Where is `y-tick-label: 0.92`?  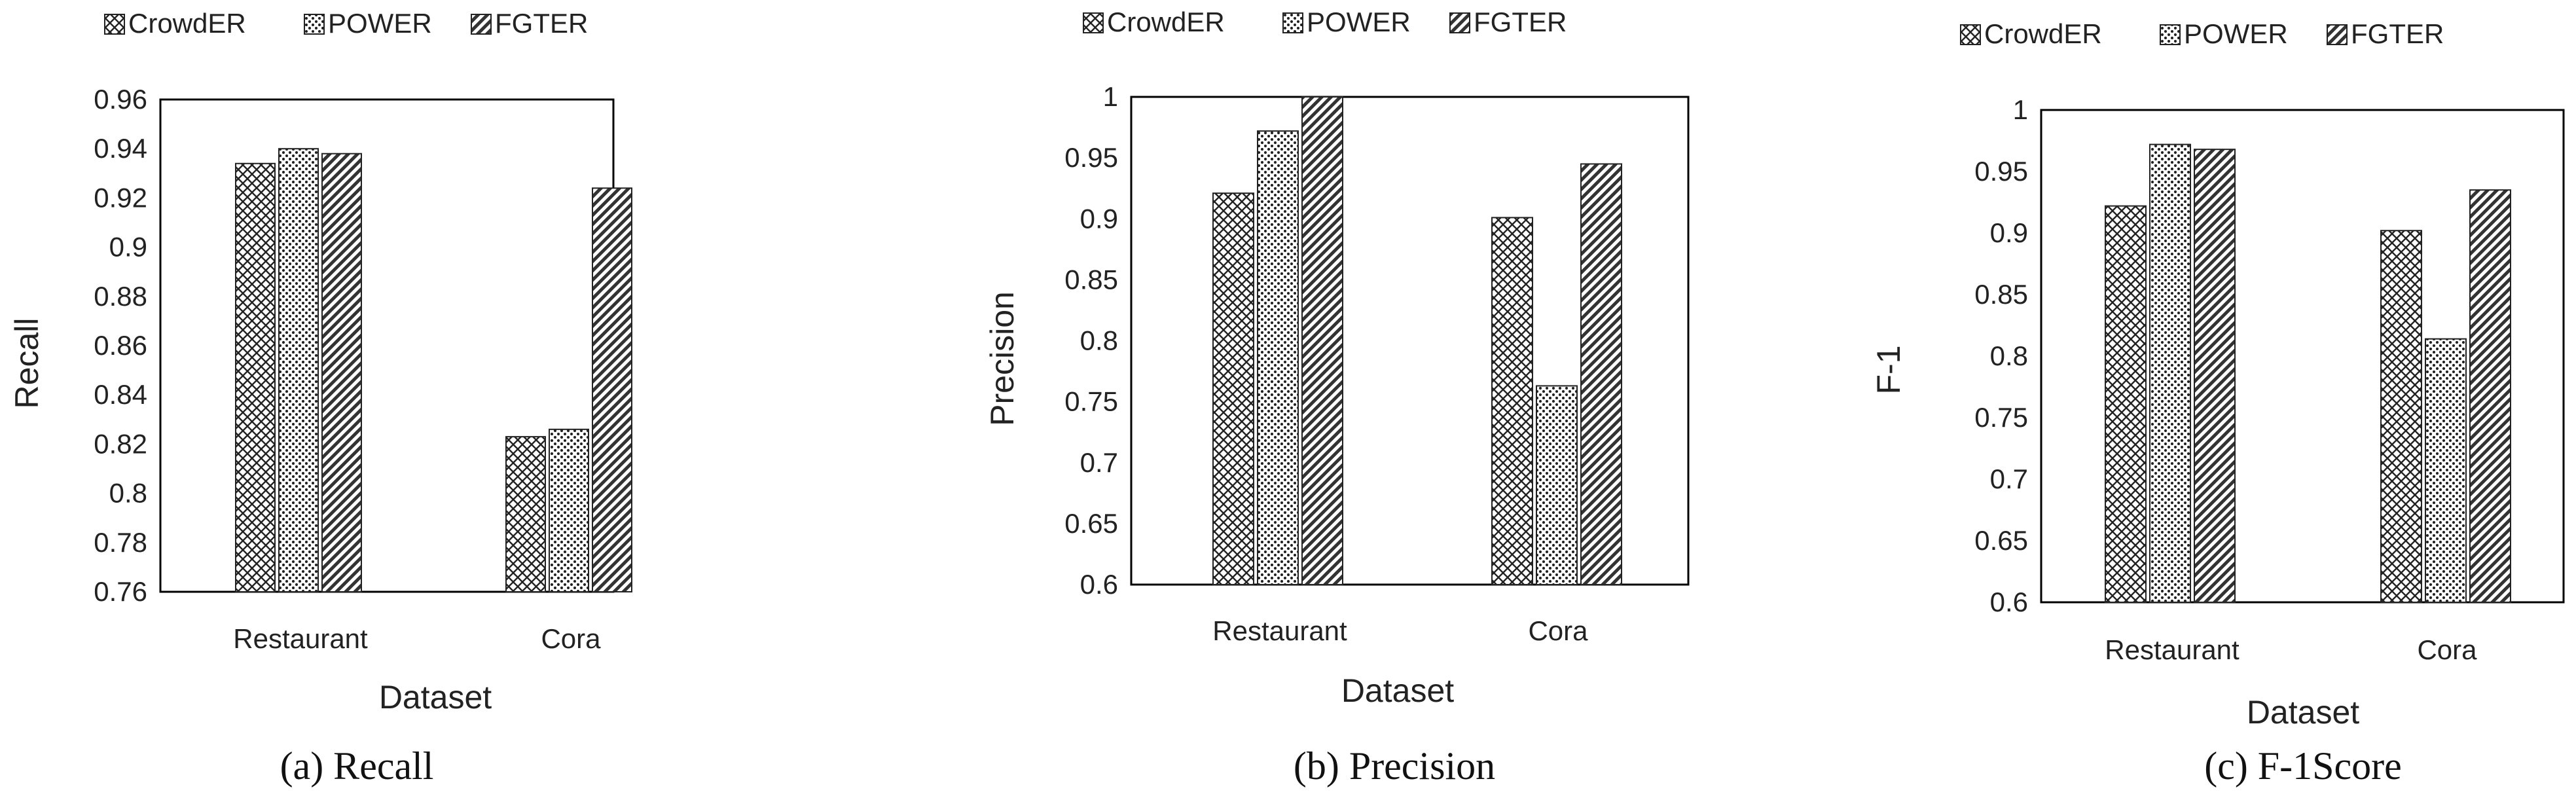 y-tick-label: 0.92 is located at coordinates (120, 197).